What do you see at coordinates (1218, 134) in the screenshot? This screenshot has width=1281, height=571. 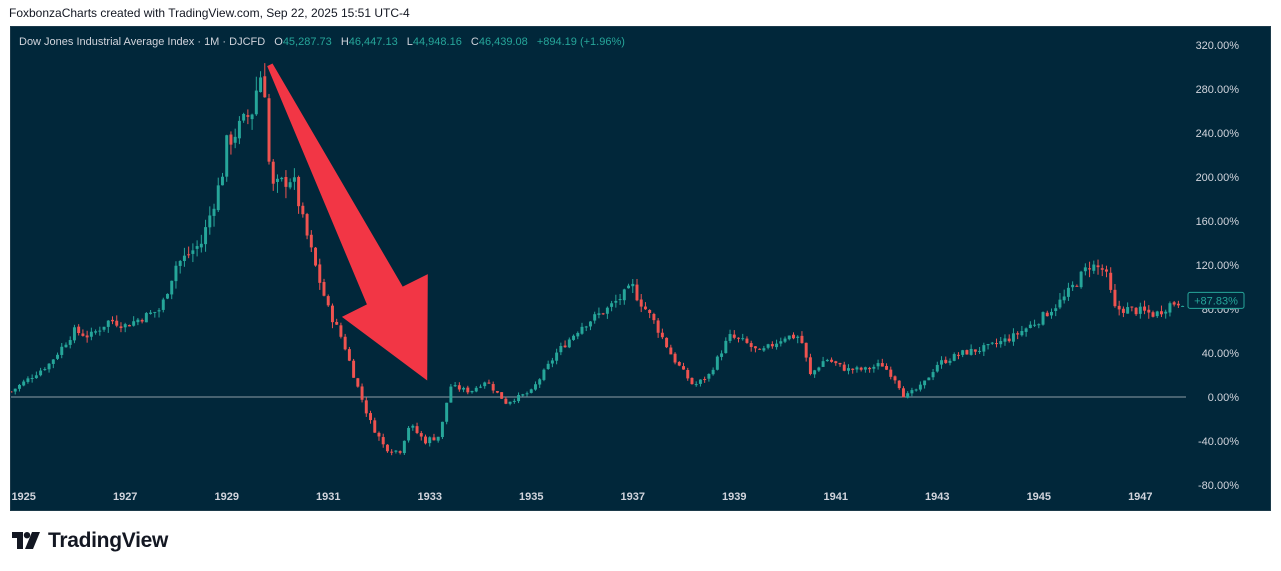 I see `y-tick-label: 240.00%` at bounding box center [1218, 134].